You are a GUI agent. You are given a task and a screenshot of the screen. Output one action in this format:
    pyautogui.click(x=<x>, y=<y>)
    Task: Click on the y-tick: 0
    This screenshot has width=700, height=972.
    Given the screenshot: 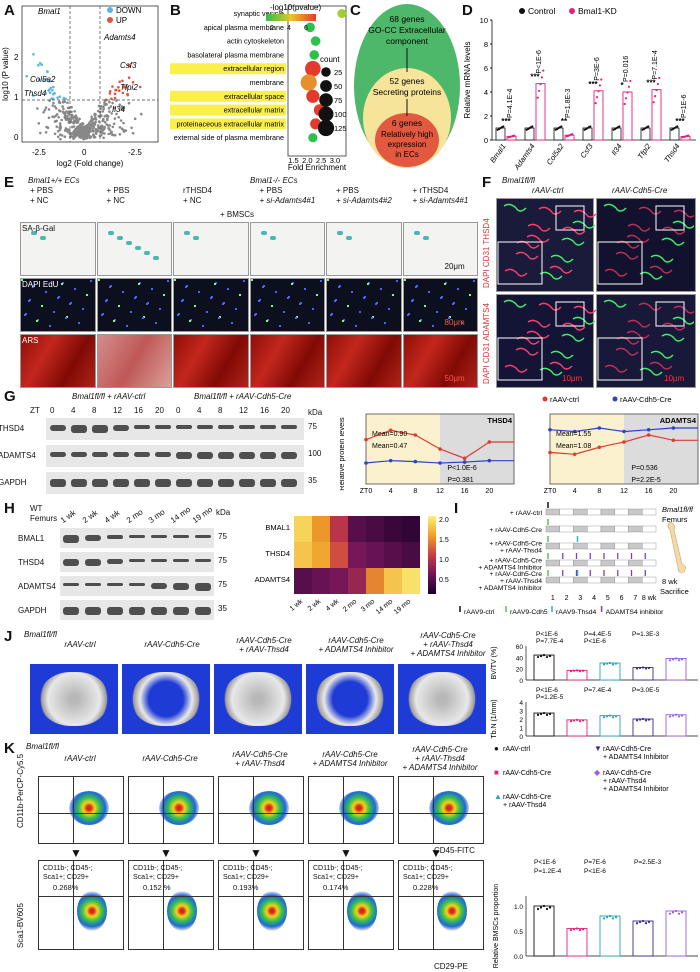 What is the action you would take?
    pyautogui.click(x=486, y=140)
    